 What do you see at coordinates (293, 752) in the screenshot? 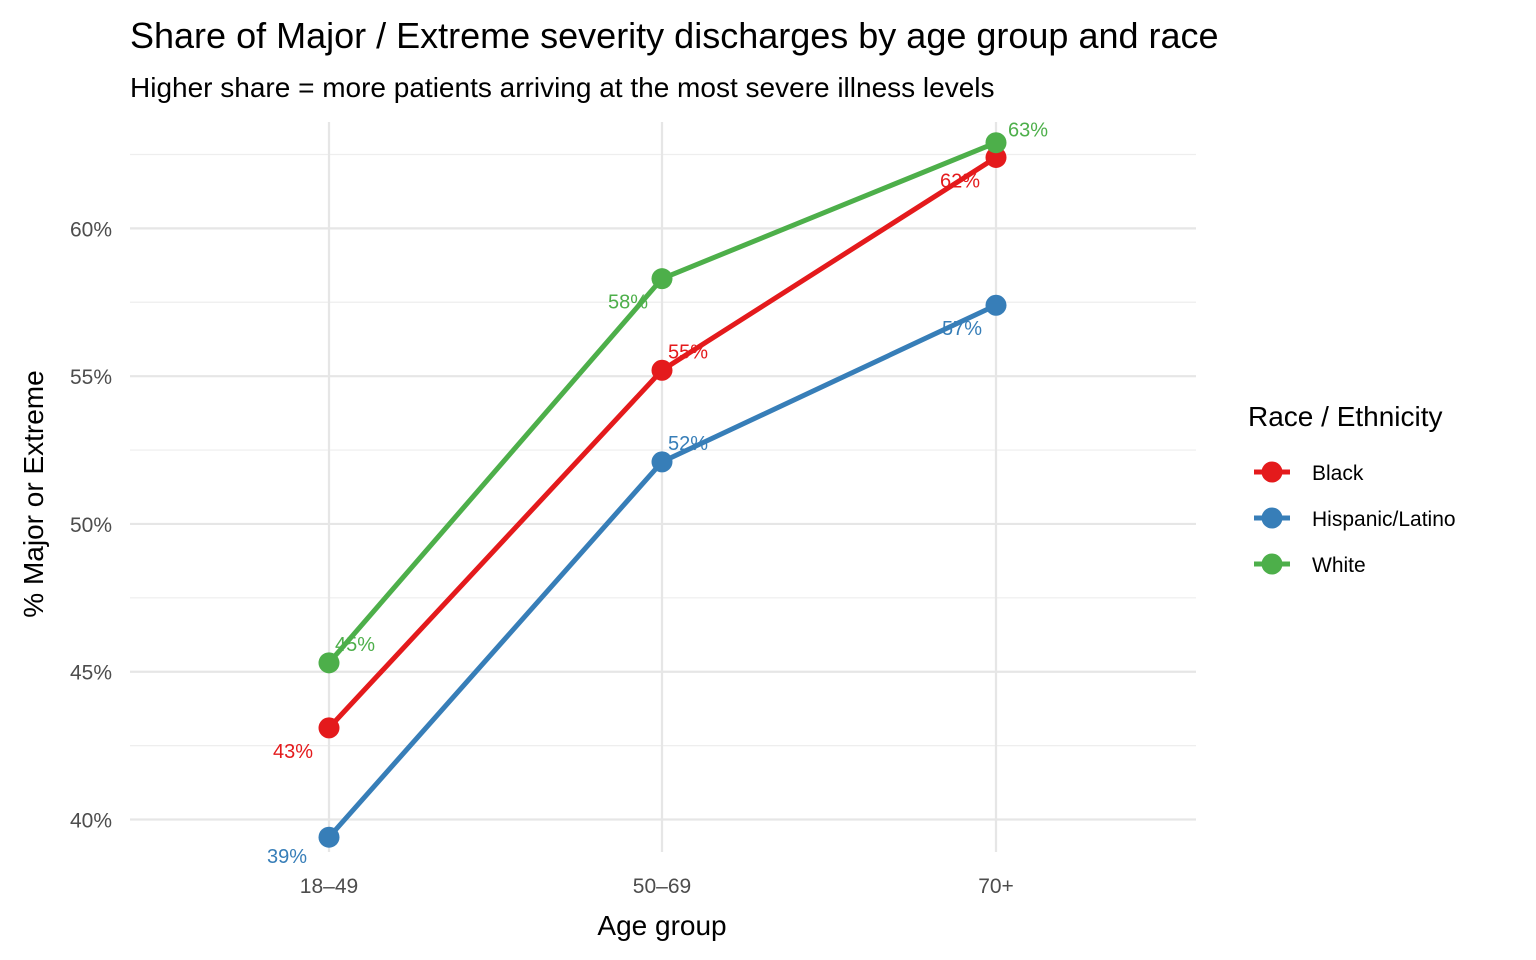
I see `data-label: 43%` at bounding box center [293, 752].